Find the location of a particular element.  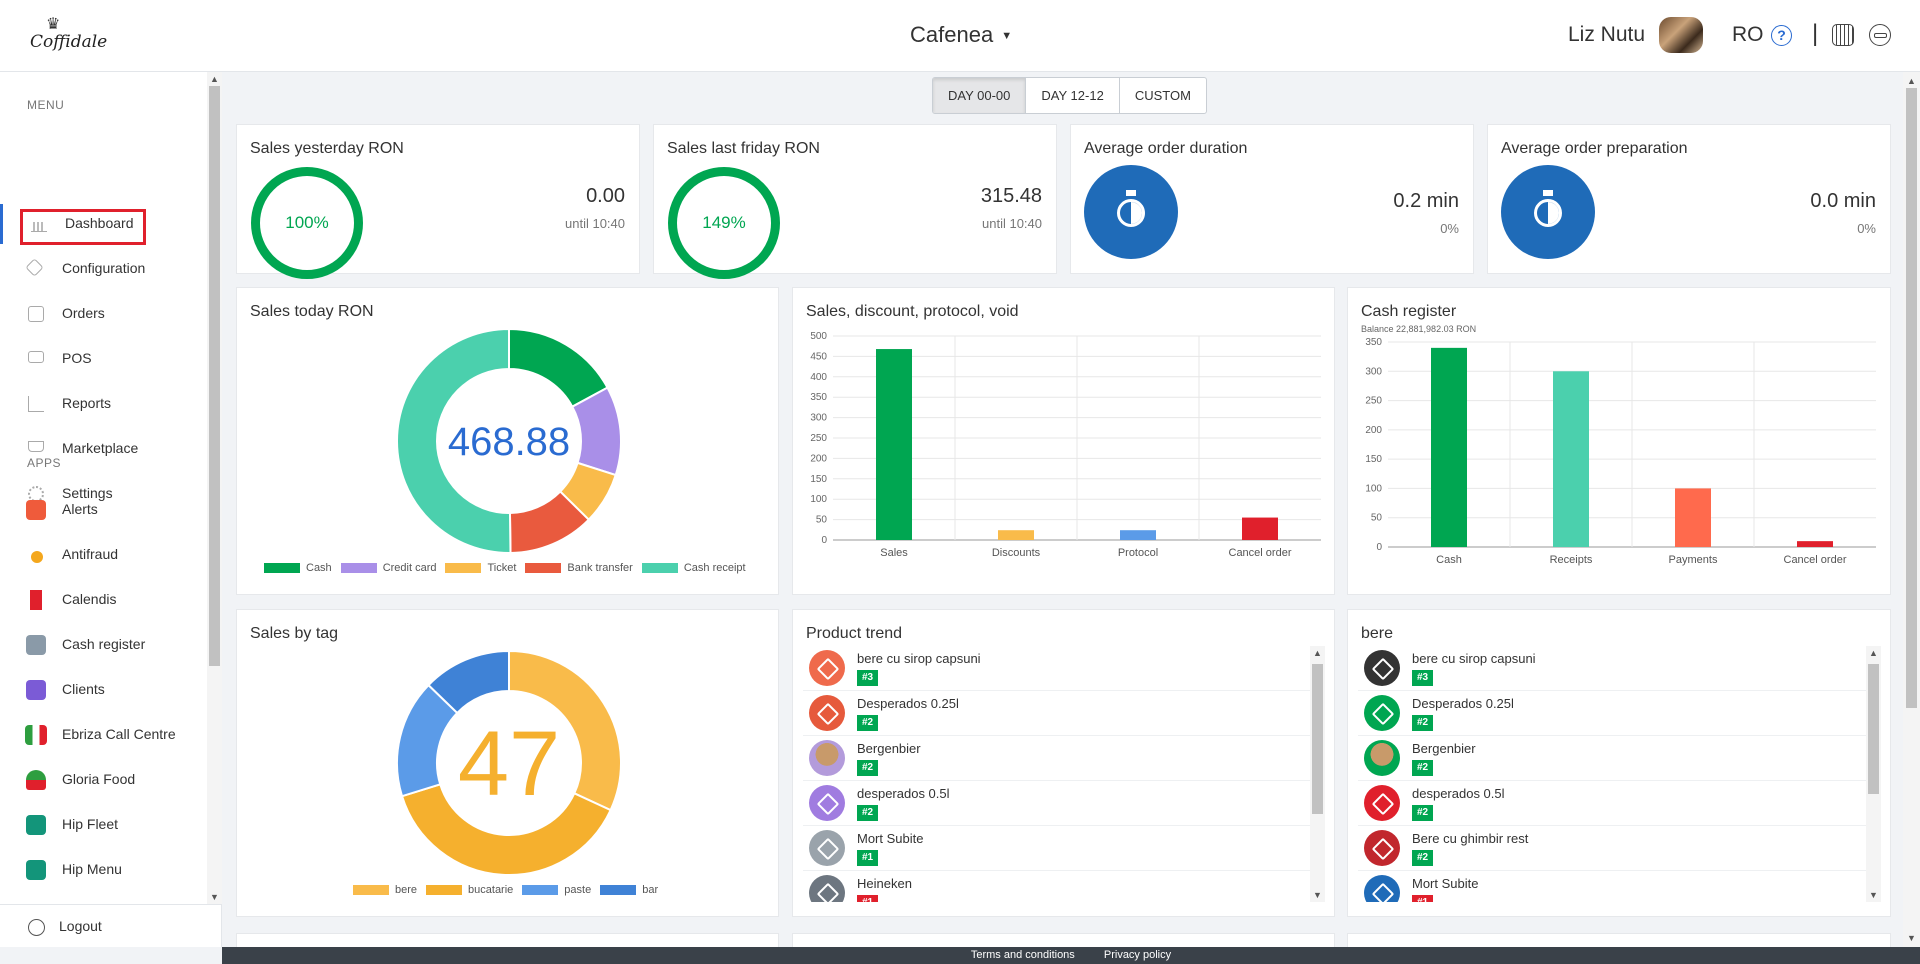

help-icon: ? is located at coordinates (1781, 35).